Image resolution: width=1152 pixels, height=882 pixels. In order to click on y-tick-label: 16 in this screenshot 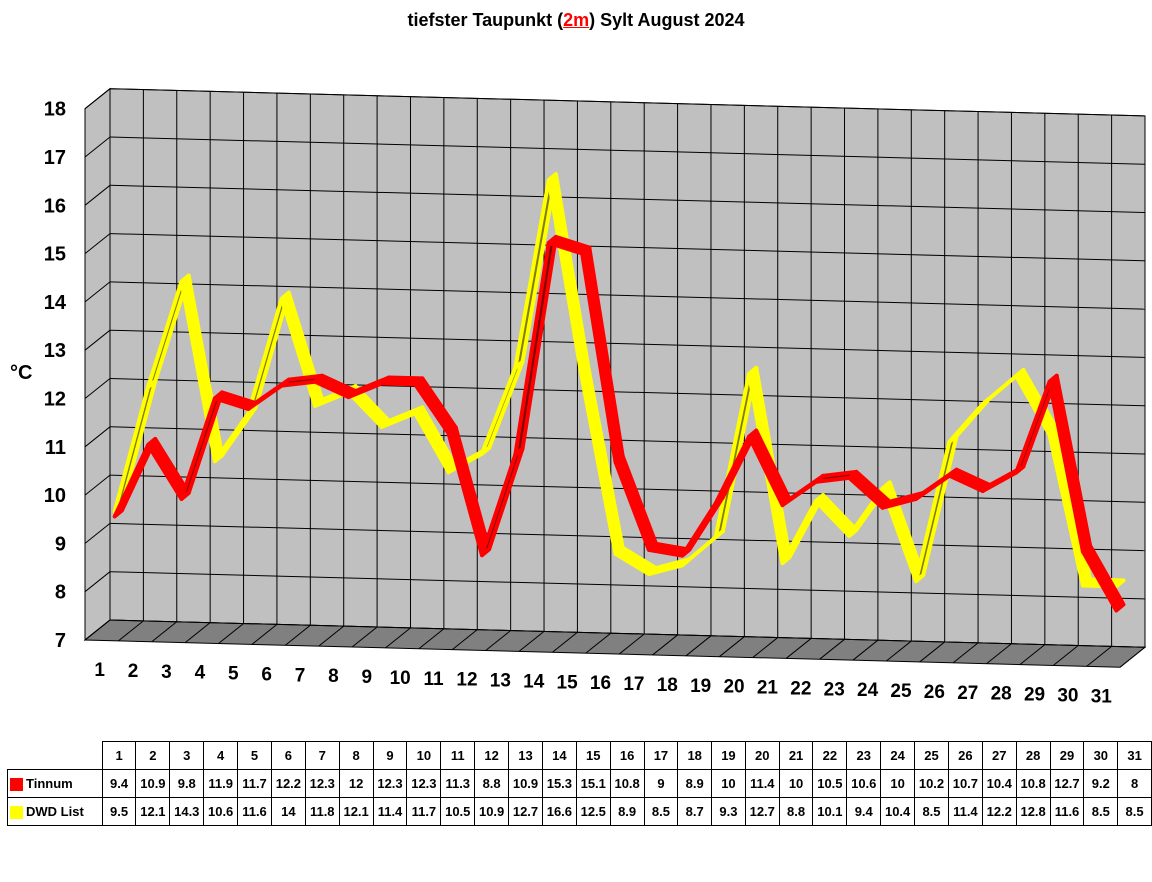, I will do `click(55, 206)`.